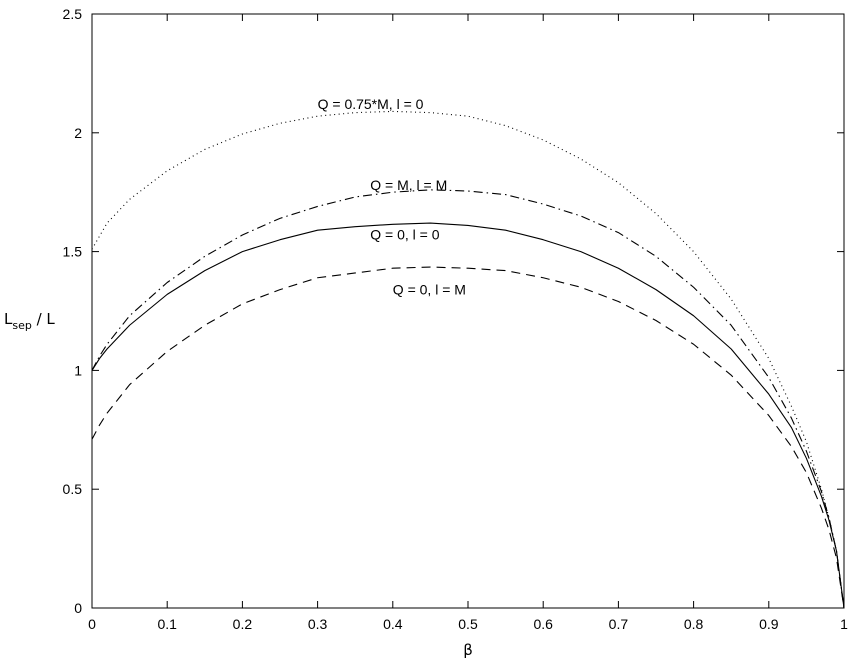 The height and width of the screenshot is (666, 854). I want to click on x-tick-label: 0.8, so click(694, 624).